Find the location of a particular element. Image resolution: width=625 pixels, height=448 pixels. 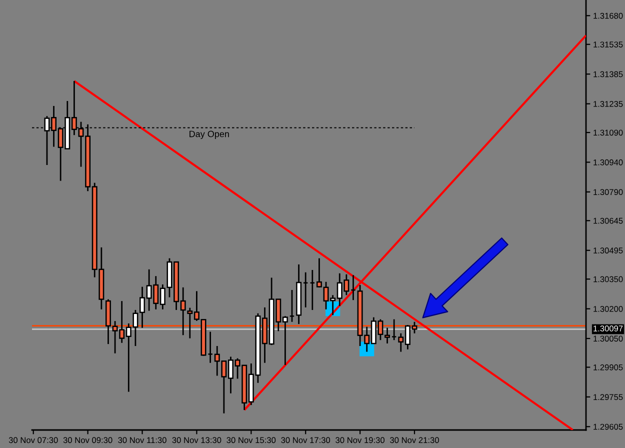

y-tick-label: 1.29905 is located at coordinates (608, 367).